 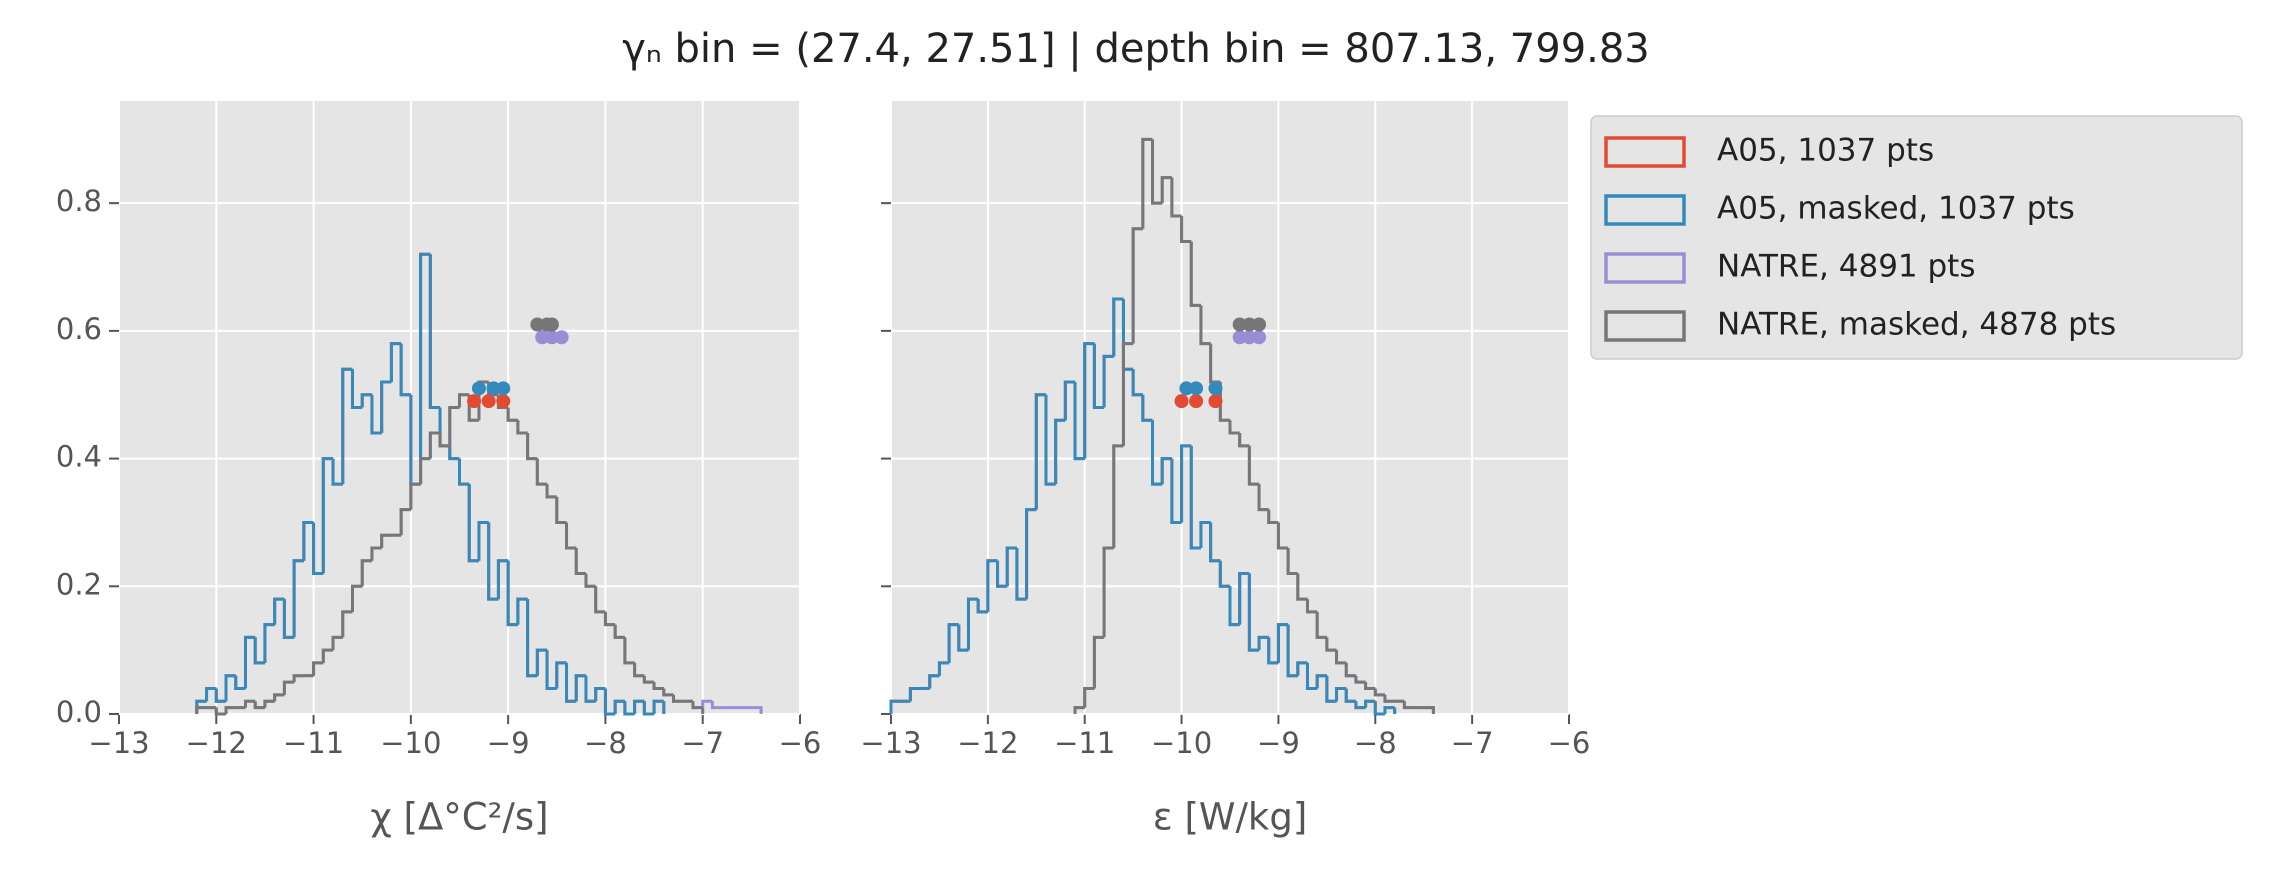 I want to click on x-tick-label: −10, so click(x=1181, y=743).